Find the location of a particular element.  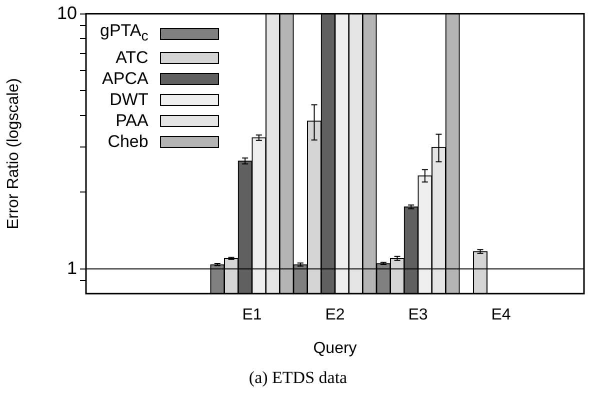

x-axis-title: Query is located at coordinates (335, 348).